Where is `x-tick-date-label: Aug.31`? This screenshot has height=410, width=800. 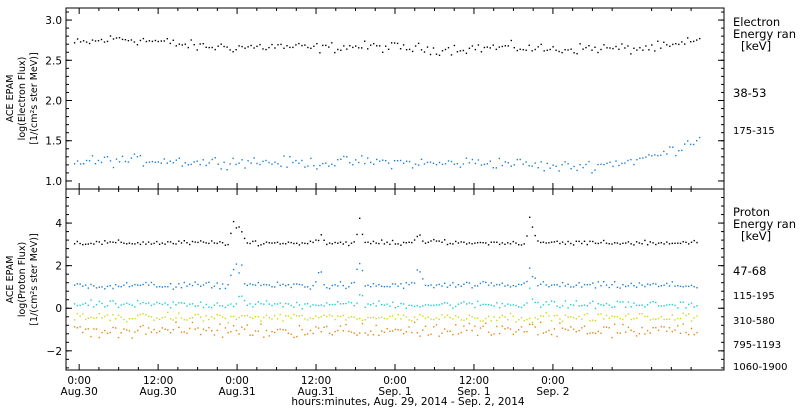 x-tick-date-label: Aug.31 is located at coordinates (236, 392).